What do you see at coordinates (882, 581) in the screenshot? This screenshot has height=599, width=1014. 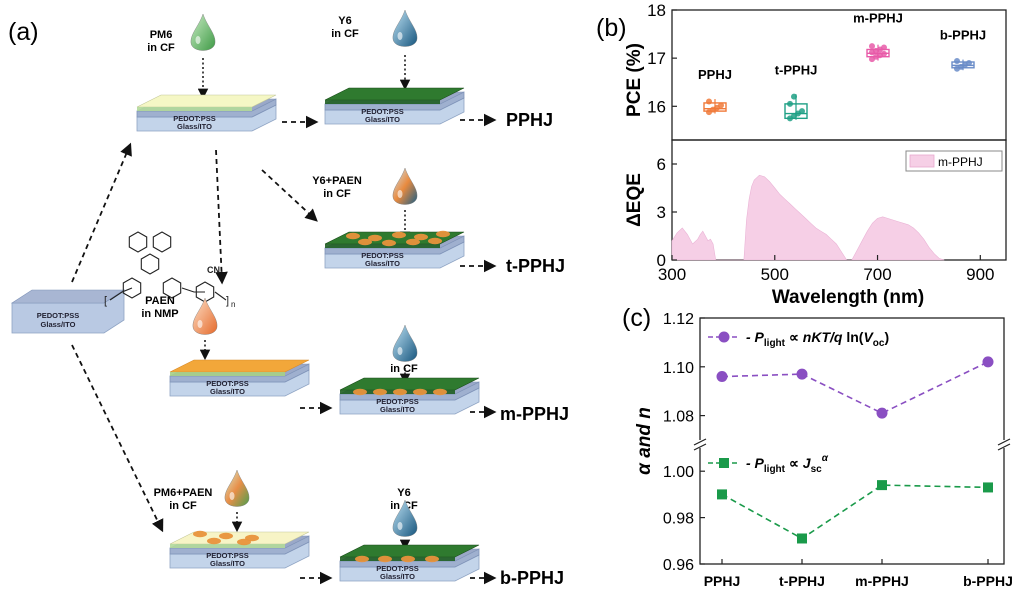 I see `alpha-n-xtick-label: m-PPHJ` at bounding box center [882, 581].